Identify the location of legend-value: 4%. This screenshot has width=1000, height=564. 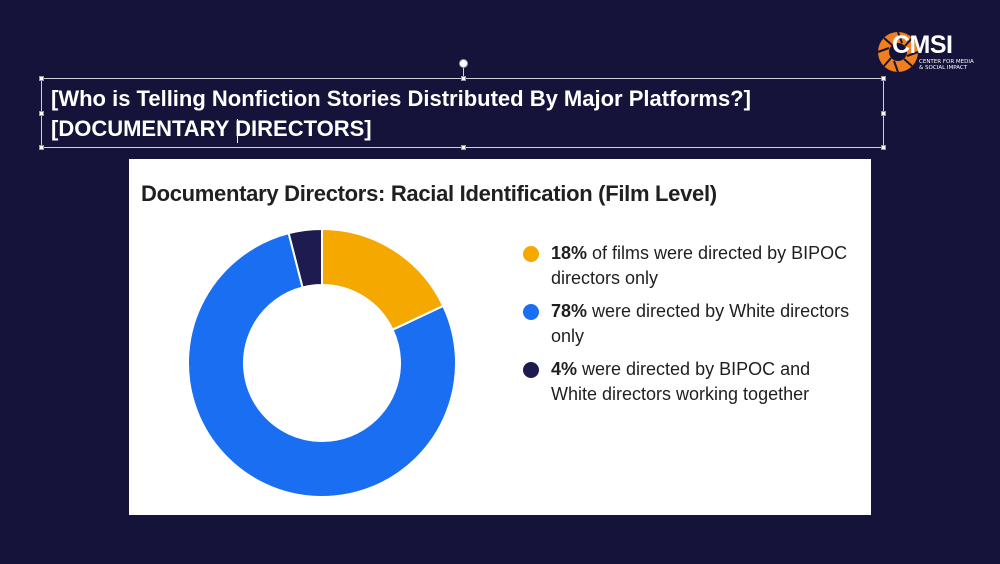
(564, 369).